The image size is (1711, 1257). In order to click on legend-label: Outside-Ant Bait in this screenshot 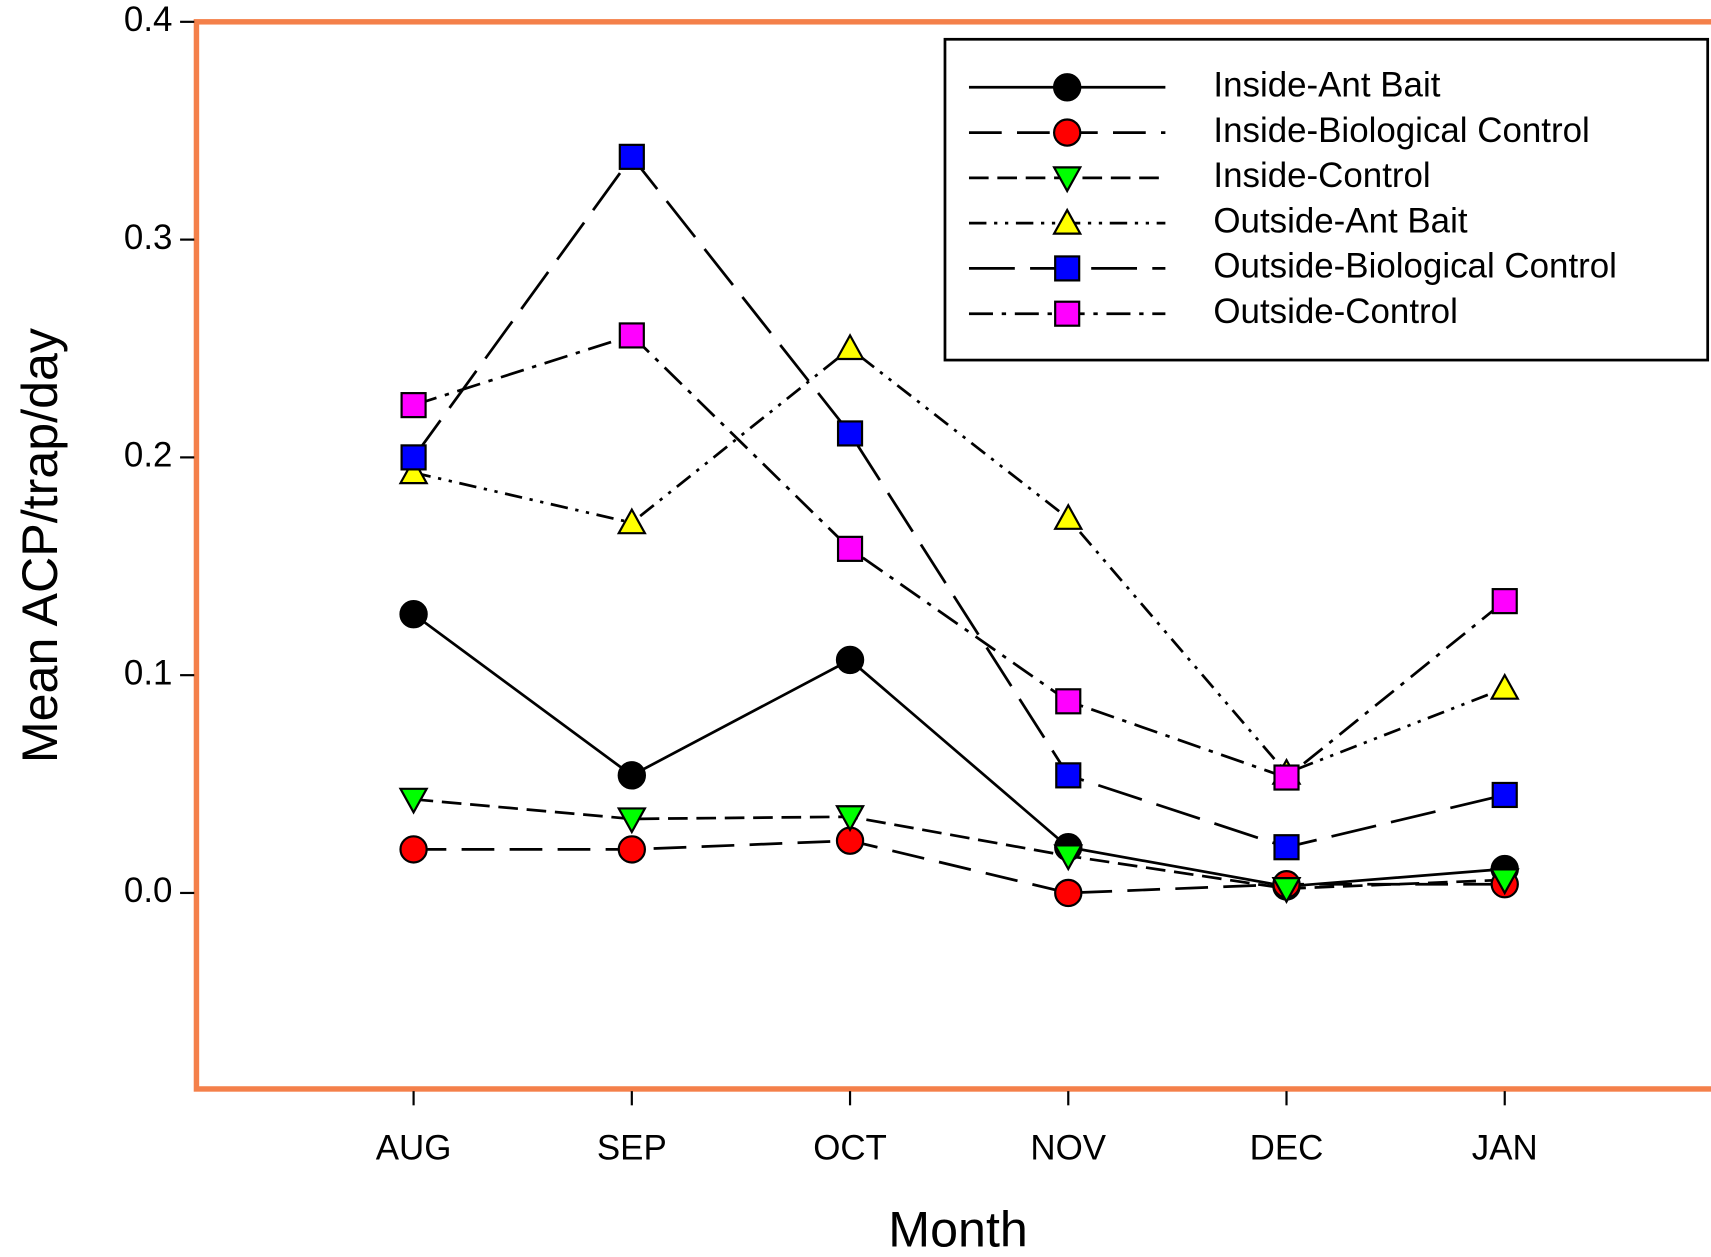, I will do `click(1340, 220)`.